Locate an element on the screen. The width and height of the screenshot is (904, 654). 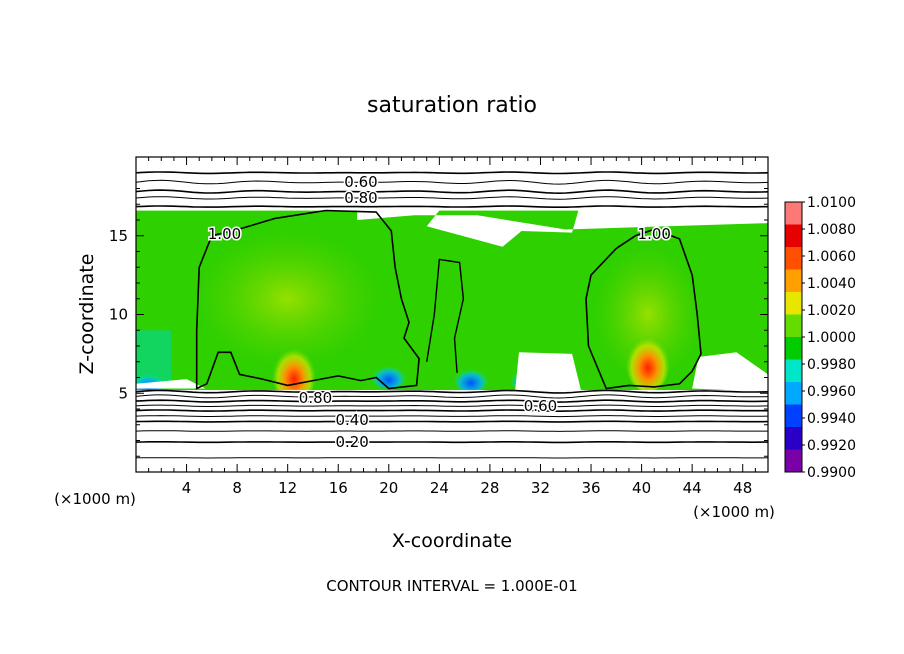
colorbar-label: 1.0000 is located at coordinates (831, 338).